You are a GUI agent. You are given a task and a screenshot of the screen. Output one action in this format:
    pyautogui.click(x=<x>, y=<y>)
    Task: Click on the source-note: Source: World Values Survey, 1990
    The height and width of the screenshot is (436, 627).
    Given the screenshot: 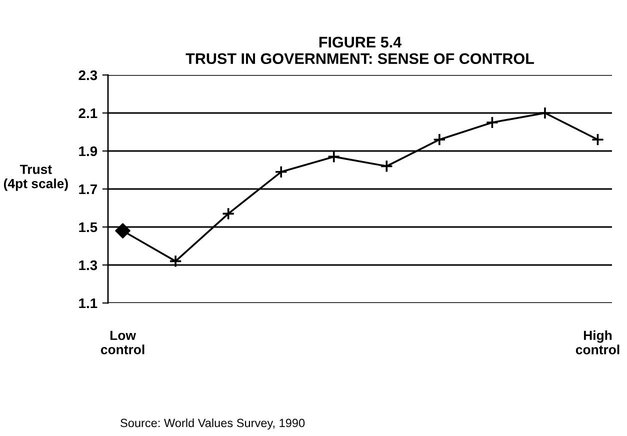 What is the action you would take?
    pyautogui.click(x=212, y=424)
    